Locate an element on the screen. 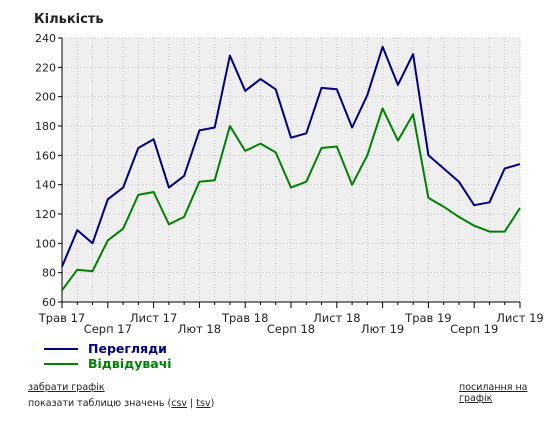  x-tick-label: Лист 17 is located at coordinates (153, 318).